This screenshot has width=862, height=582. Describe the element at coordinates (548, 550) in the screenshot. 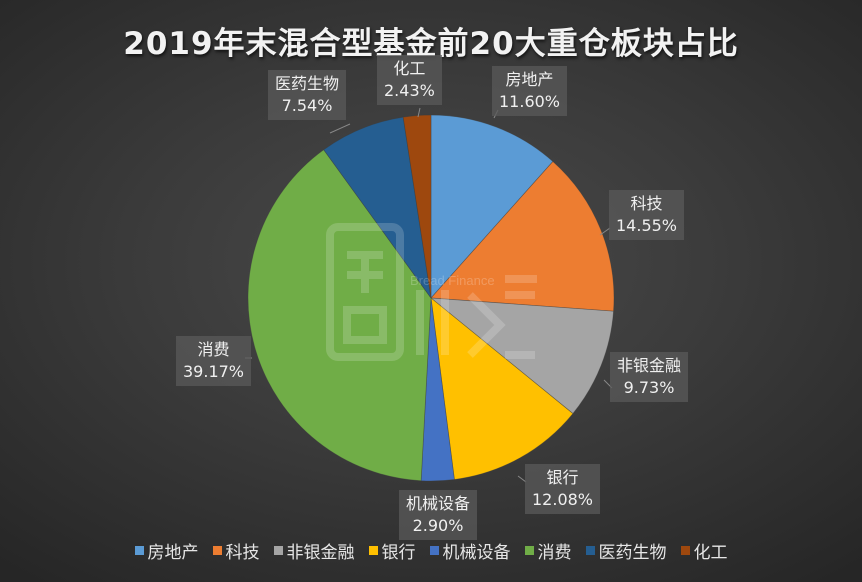

I see `legend-item-consumer: 消费` at that location.